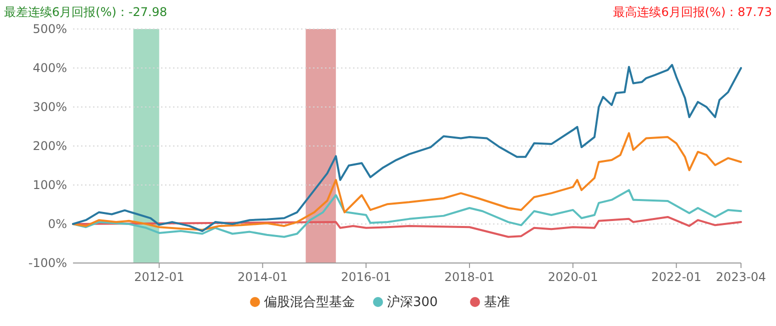  Describe the element at coordinates (49, 29) in the screenshot. I see `y-tick-label: 500%` at that location.